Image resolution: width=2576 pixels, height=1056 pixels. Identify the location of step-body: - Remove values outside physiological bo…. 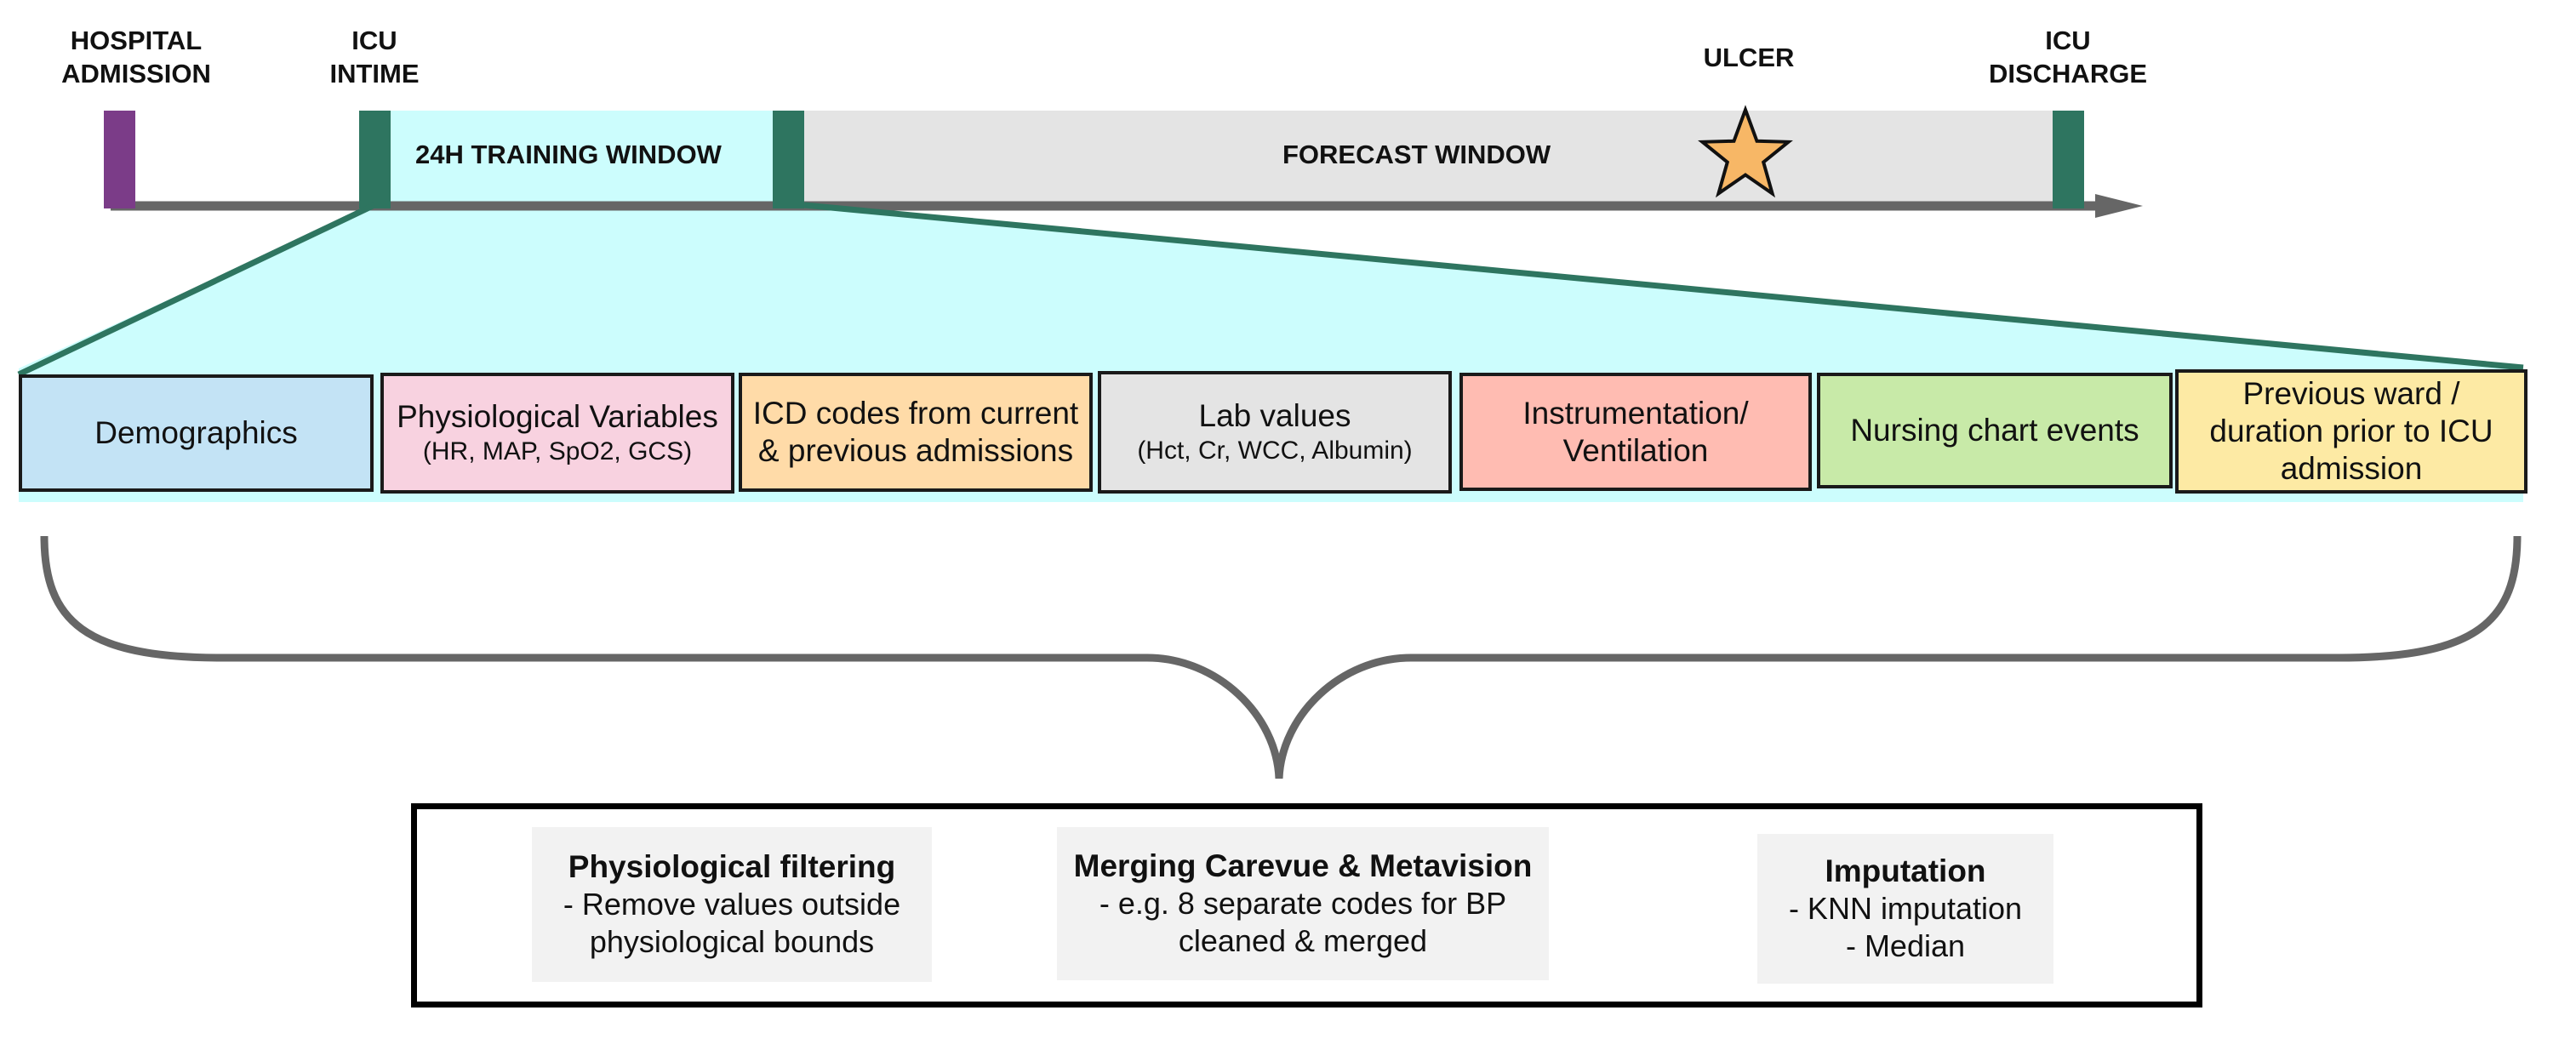
(732, 923).